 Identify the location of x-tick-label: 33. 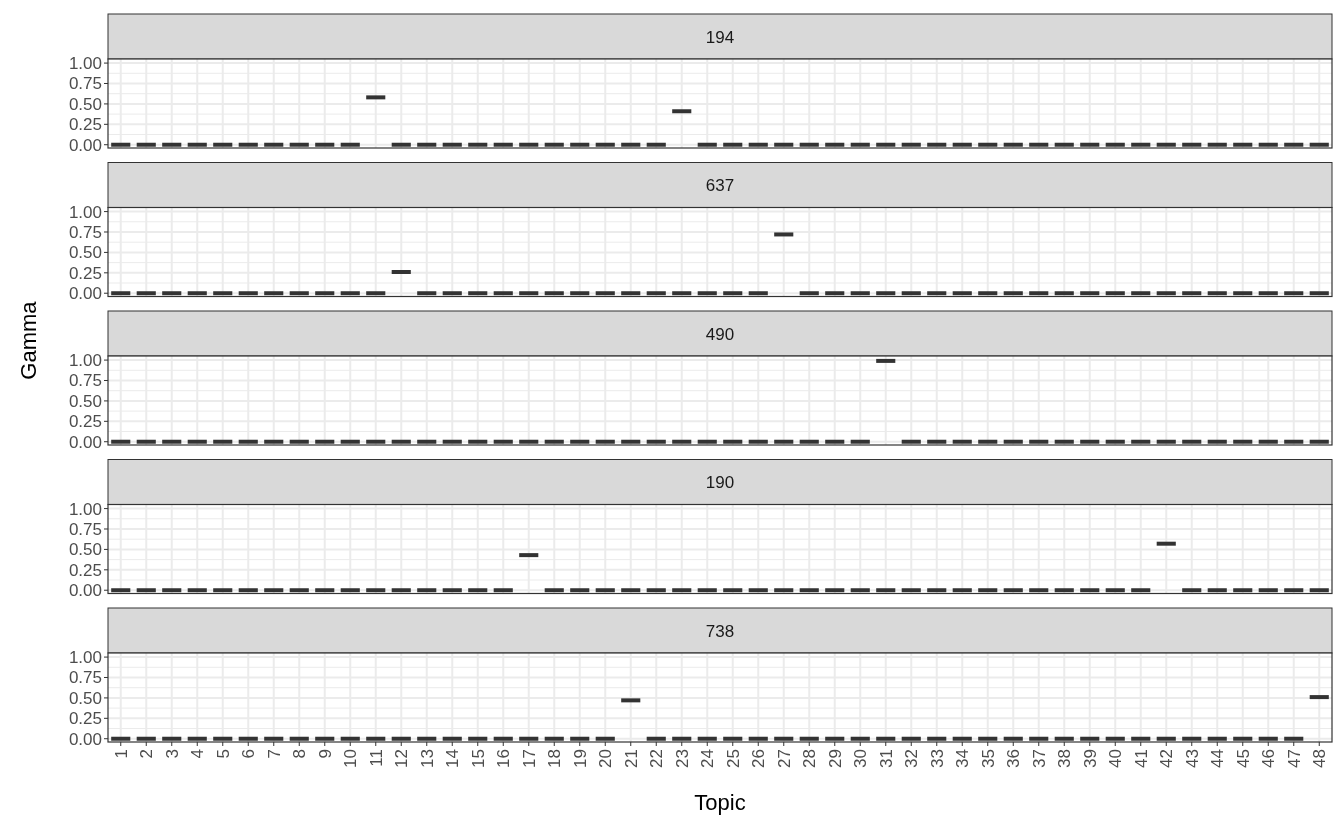
(937, 758).